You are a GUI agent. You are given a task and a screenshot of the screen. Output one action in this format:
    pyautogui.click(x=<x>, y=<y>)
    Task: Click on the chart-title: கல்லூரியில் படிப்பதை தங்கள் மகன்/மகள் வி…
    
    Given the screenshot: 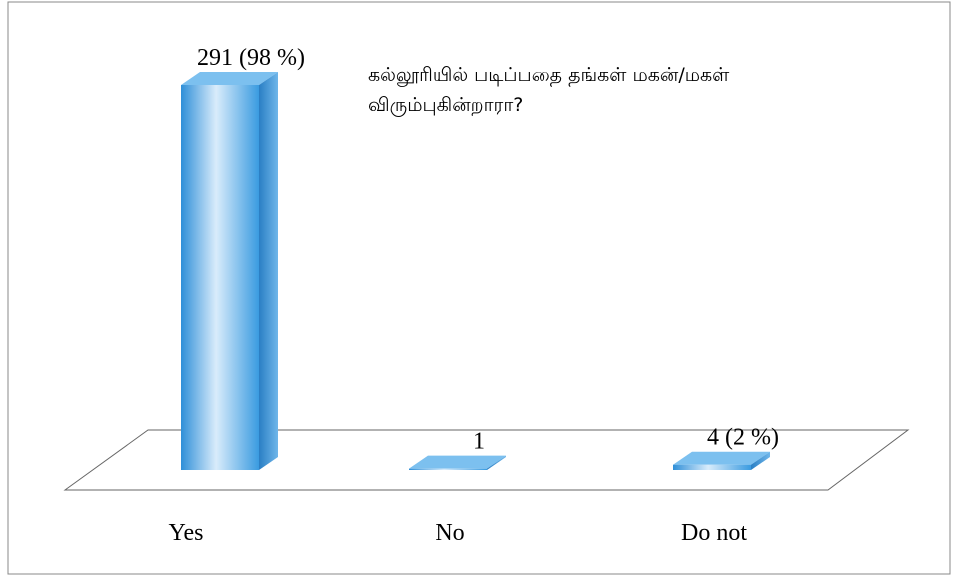 What is the action you would take?
    pyautogui.click(x=549, y=90)
    